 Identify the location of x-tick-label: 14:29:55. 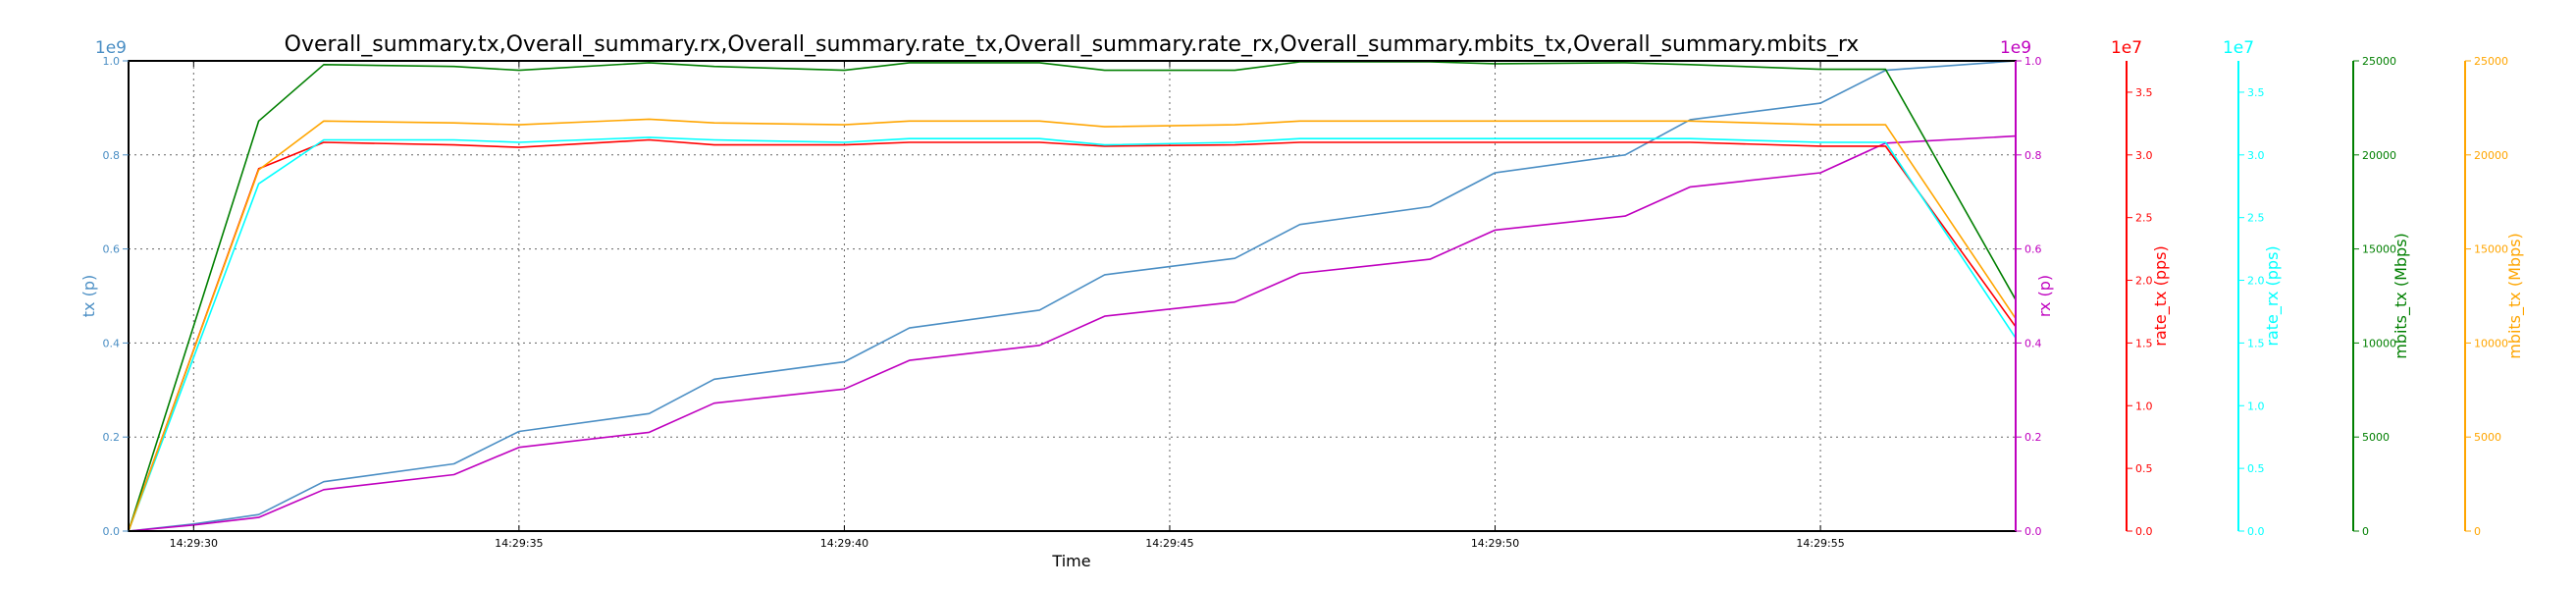
(1820, 543).